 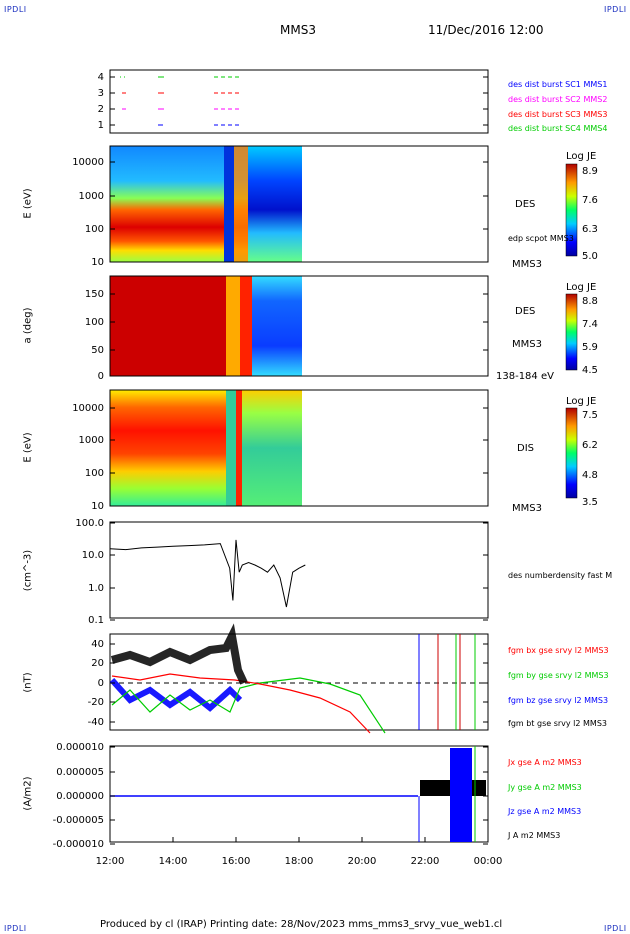 I want to click on corner-label-bottom-left: IPDLI, so click(x=15, y=928).